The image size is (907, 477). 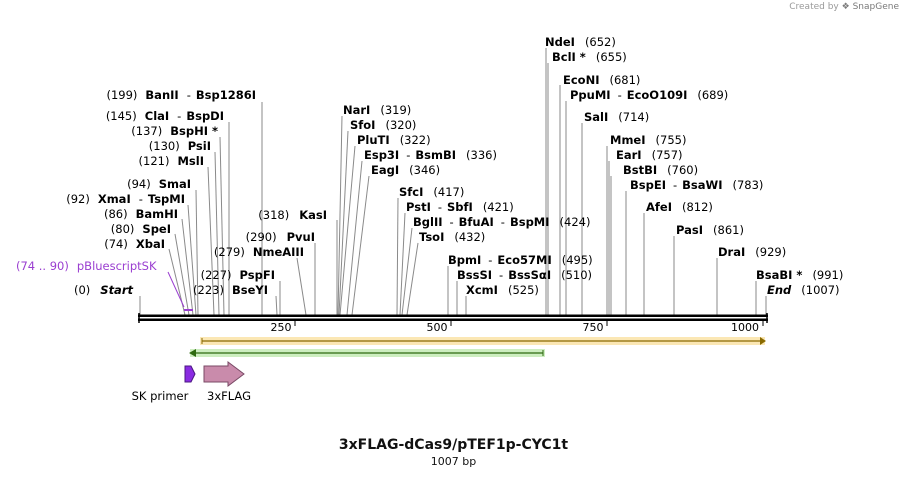 I want to click on axis-ticks: 250 500 750 1000, so click(x=517, y=327).